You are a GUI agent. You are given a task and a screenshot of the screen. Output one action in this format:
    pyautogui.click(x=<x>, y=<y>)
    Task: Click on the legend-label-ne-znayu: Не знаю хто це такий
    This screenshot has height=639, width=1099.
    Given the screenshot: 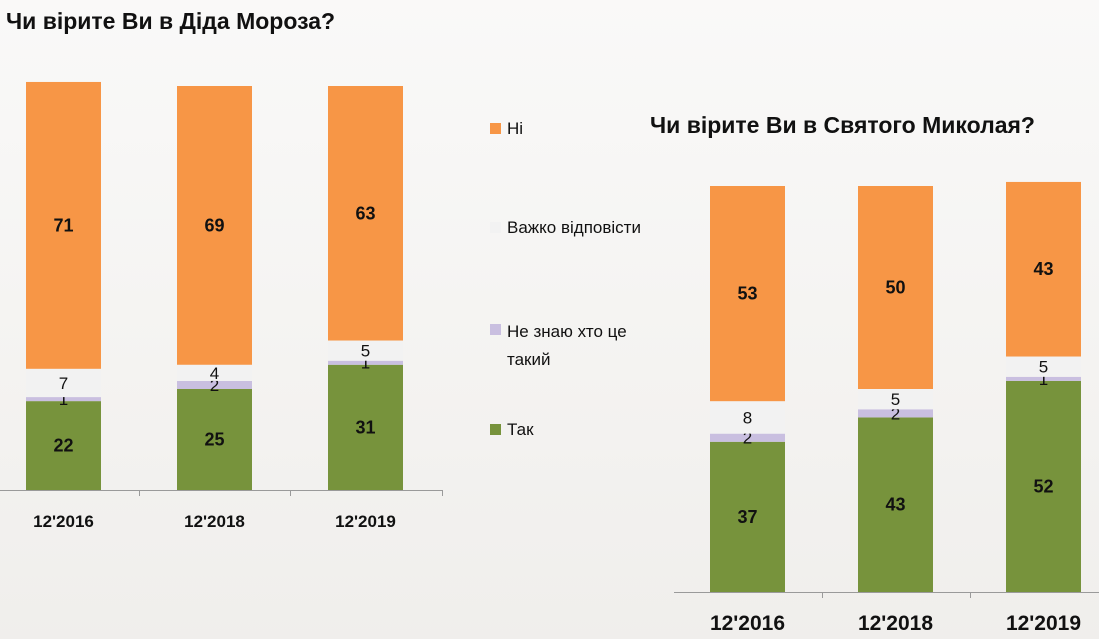 What is the action you would take?
    pyautogui.click(x=567, y=345)
    